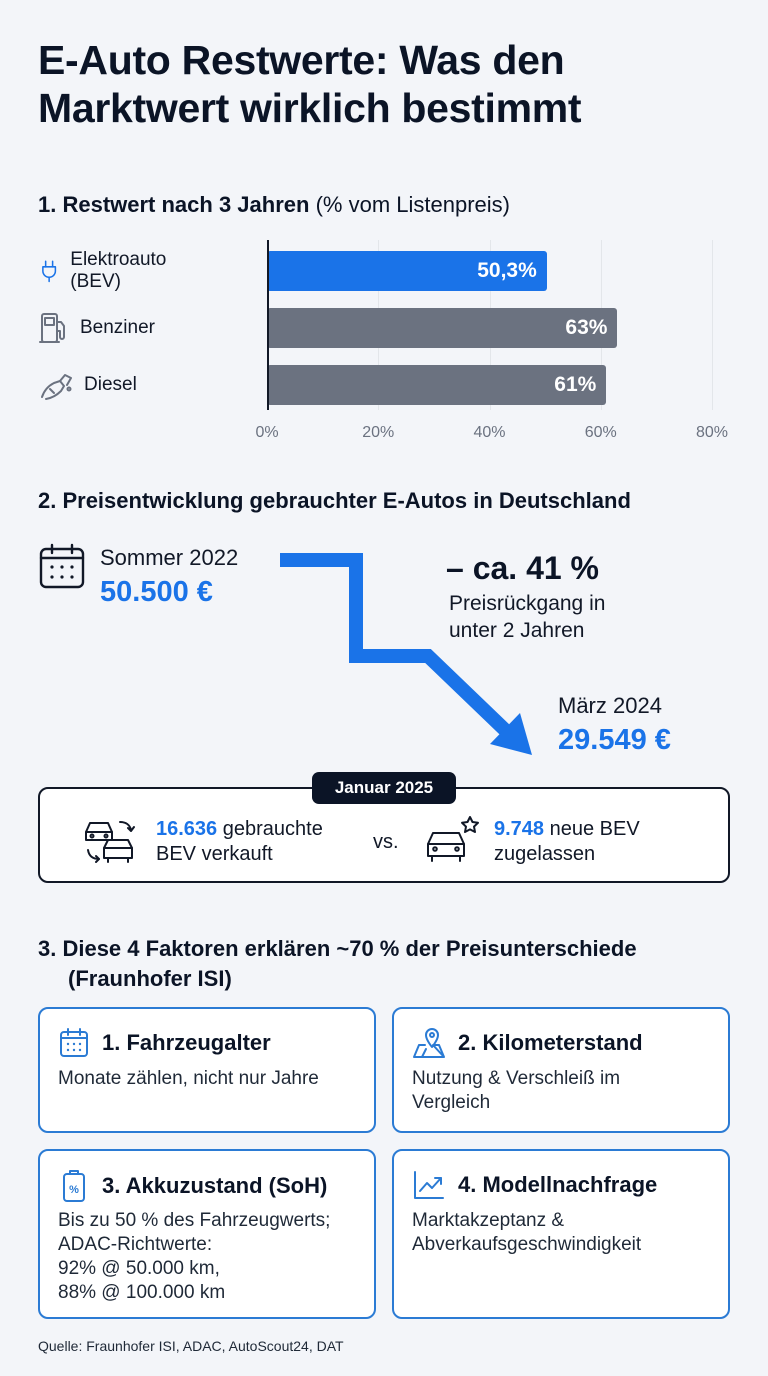 This screenshot has width=768, height=1376. What do you see at coordinates (49, 271) in the screenshot?
I see `plug-icon` at bounding box center [49, 271].